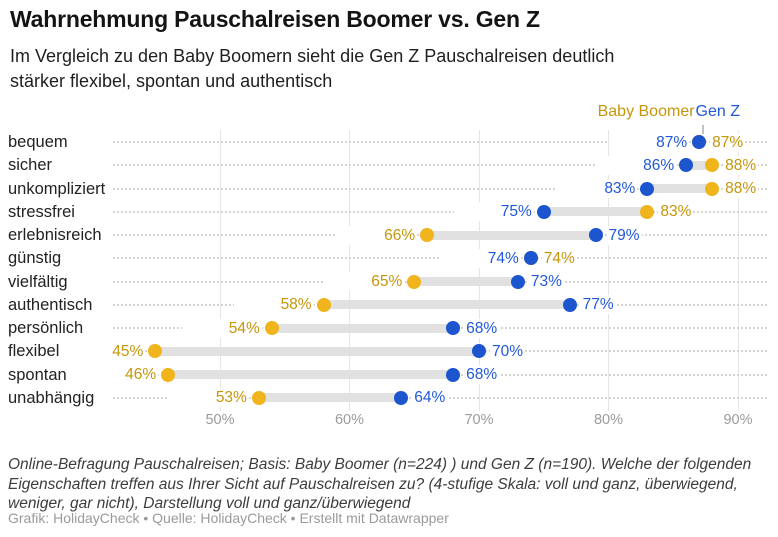  Describe the element at coordinates (597, 189) in the screenshot. I see `genz-value-label: 83%` at that location.